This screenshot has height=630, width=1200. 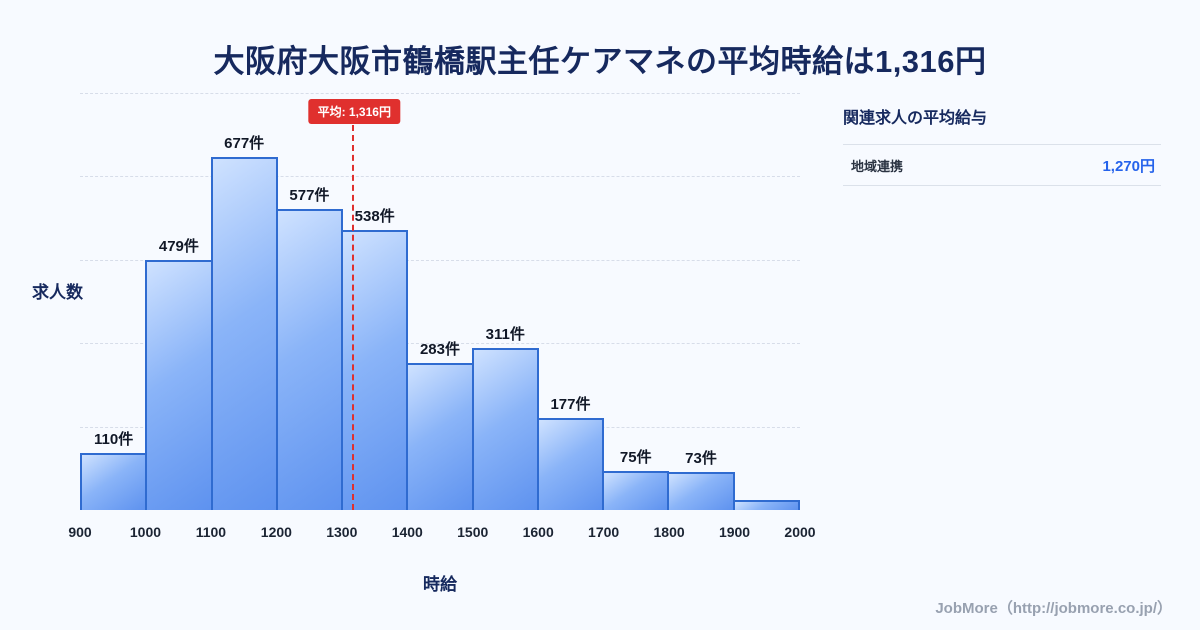 I want to click on x-tick: 900, so click(x=80, y=532).